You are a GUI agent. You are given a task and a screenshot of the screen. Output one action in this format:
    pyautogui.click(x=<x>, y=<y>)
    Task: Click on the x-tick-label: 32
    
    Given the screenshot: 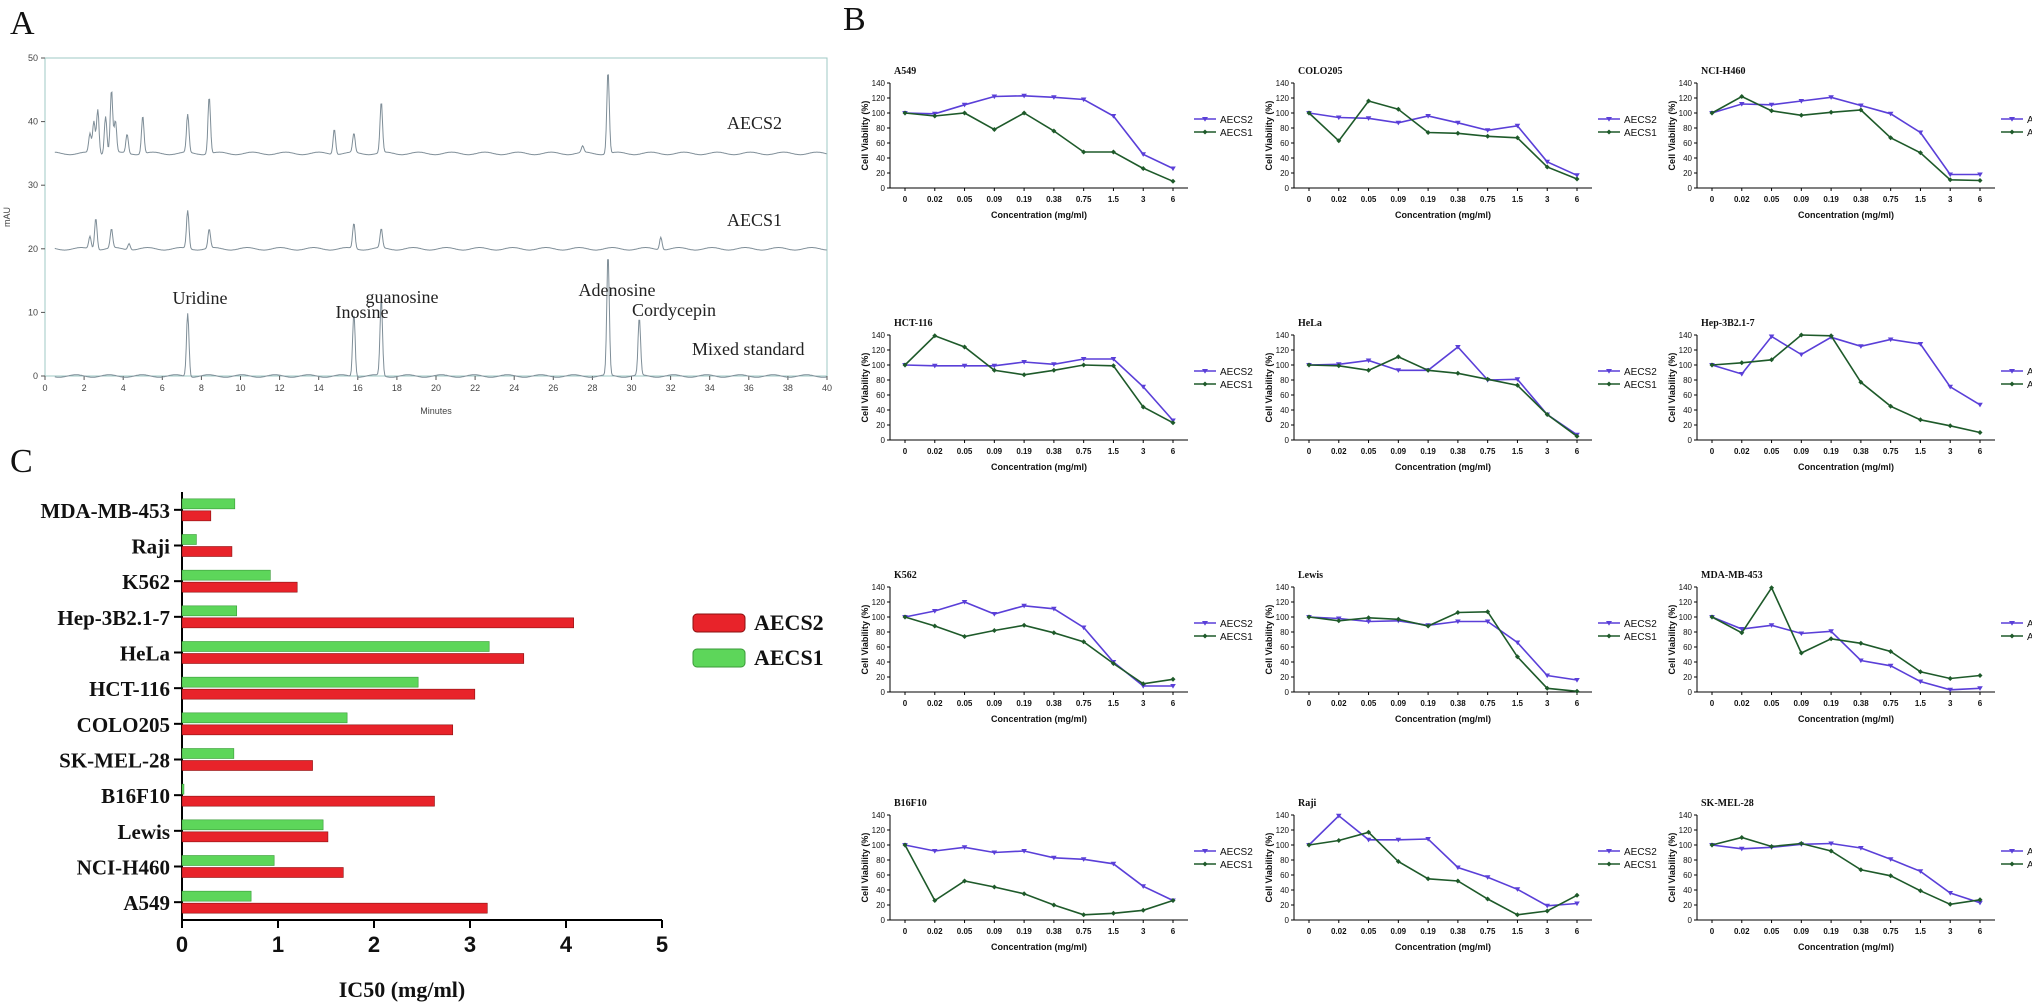 What is the action you would take?
    pyautogui.click(x=671, y=388)
    